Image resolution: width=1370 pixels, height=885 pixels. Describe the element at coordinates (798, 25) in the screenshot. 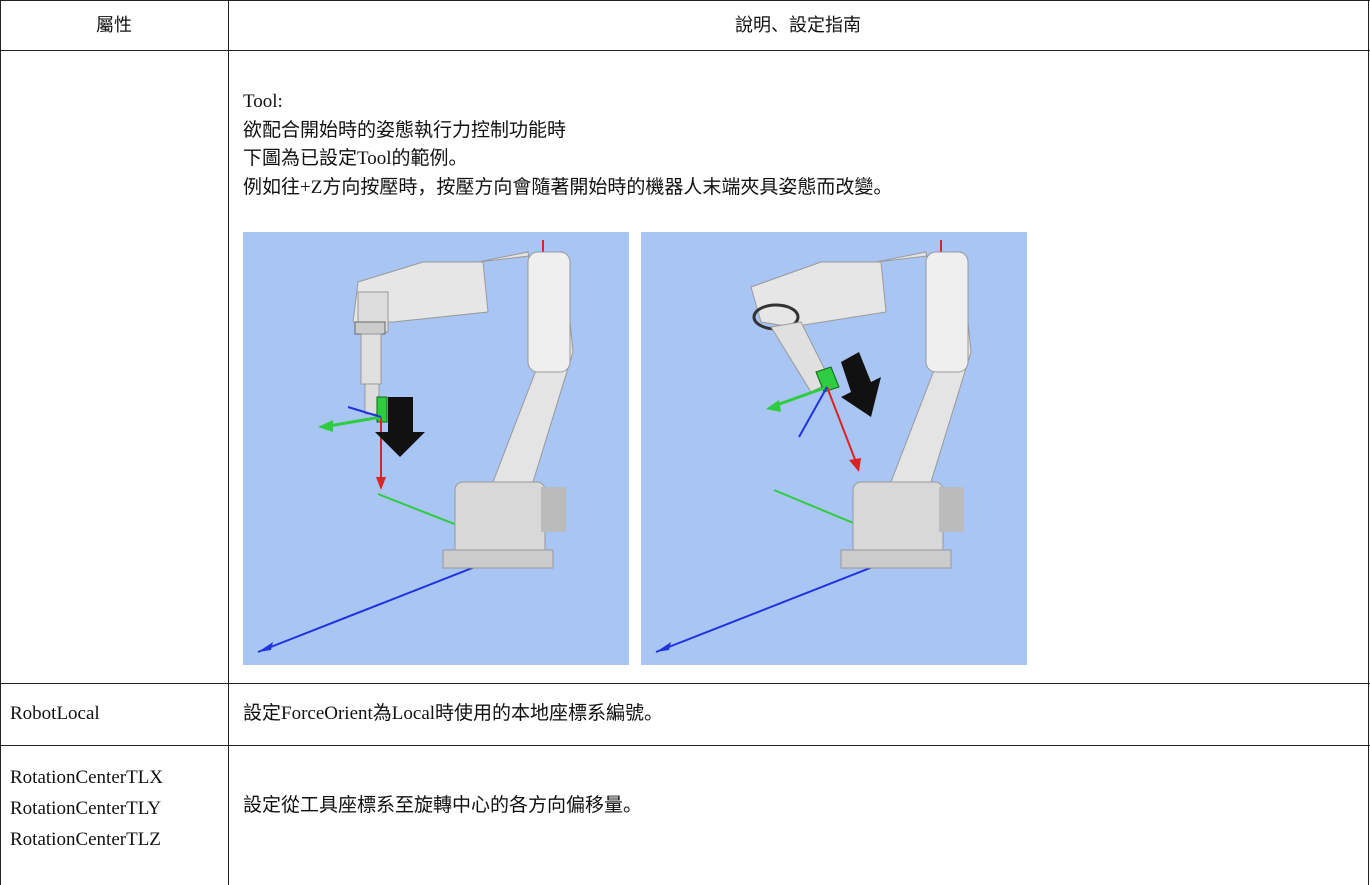

I see `header-cell: 說明、設定指南` at that location.